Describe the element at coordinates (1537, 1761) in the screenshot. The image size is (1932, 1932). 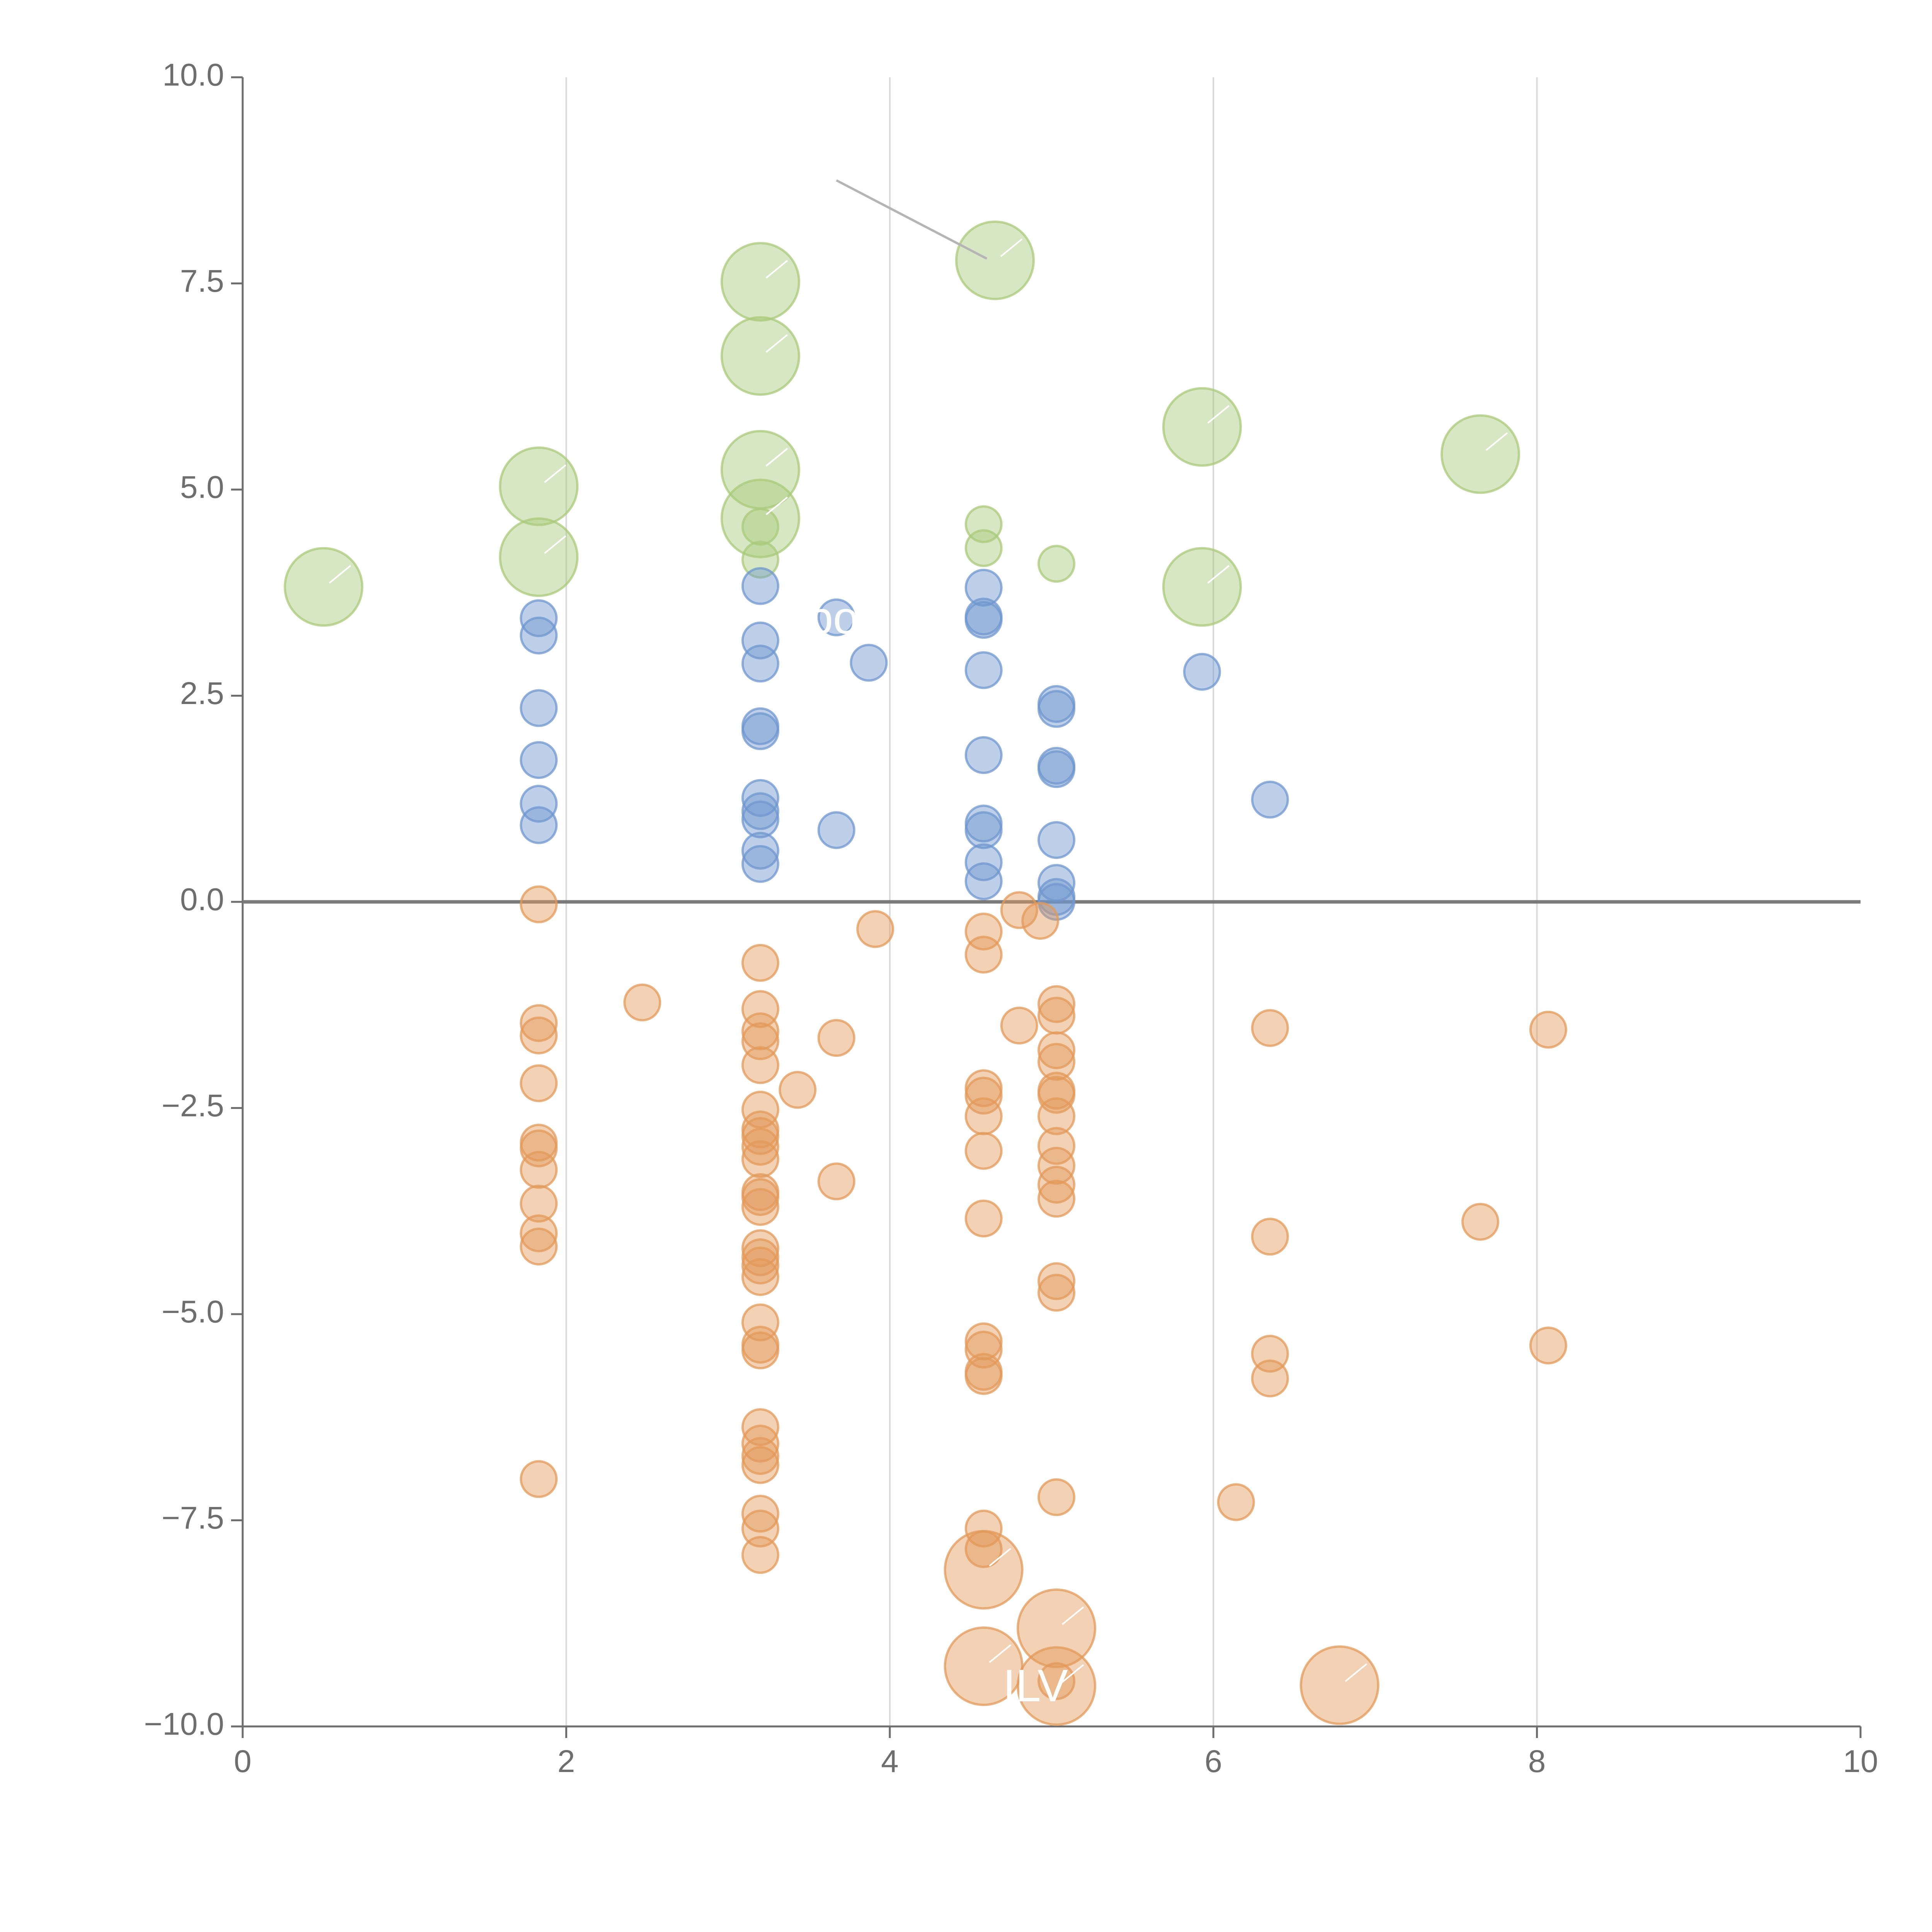
I see `x-tick-label: 8` at that location.